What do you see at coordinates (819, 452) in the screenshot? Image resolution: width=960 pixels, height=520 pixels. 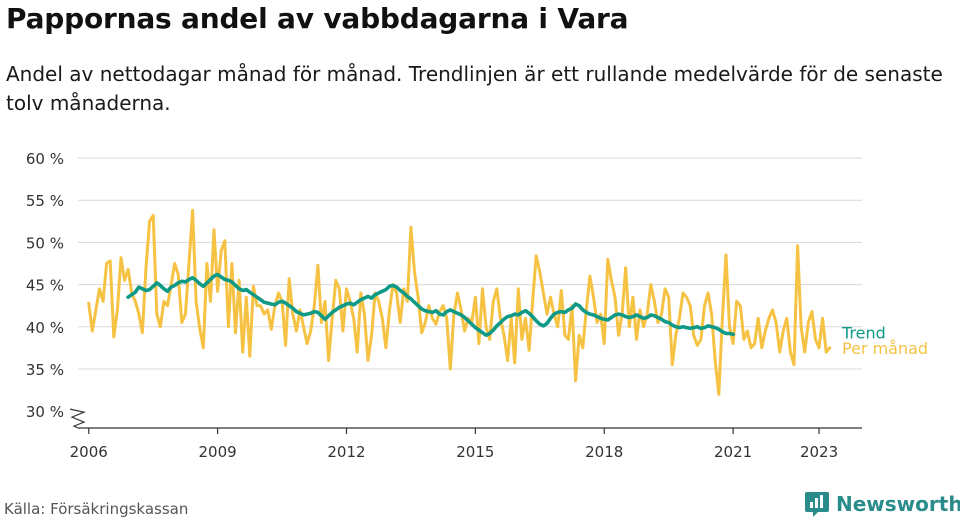 I see `x-tick-label: 2023` at bounding box center [819, 452].